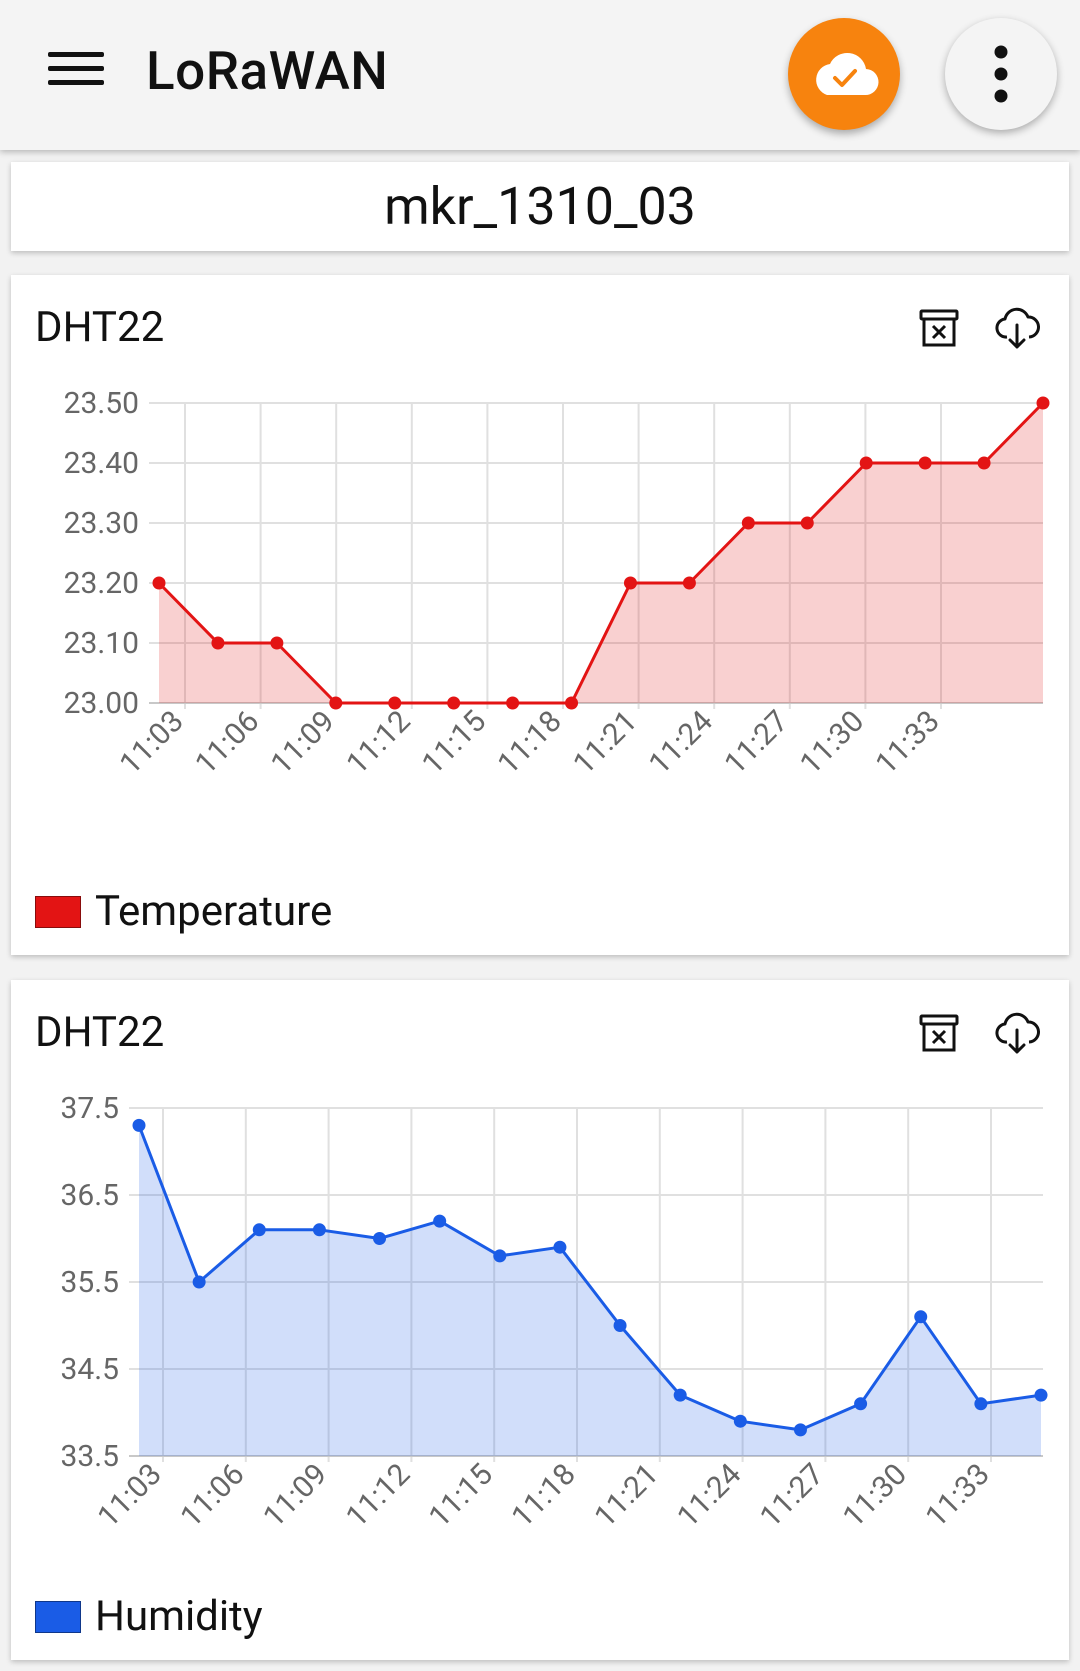 Image resolution: width=1080 pixels, height=1671 pixels. Describe the element at coordinates (90, 1282) in the screenshot. I see `y-tick-label: 35.5` at that location.